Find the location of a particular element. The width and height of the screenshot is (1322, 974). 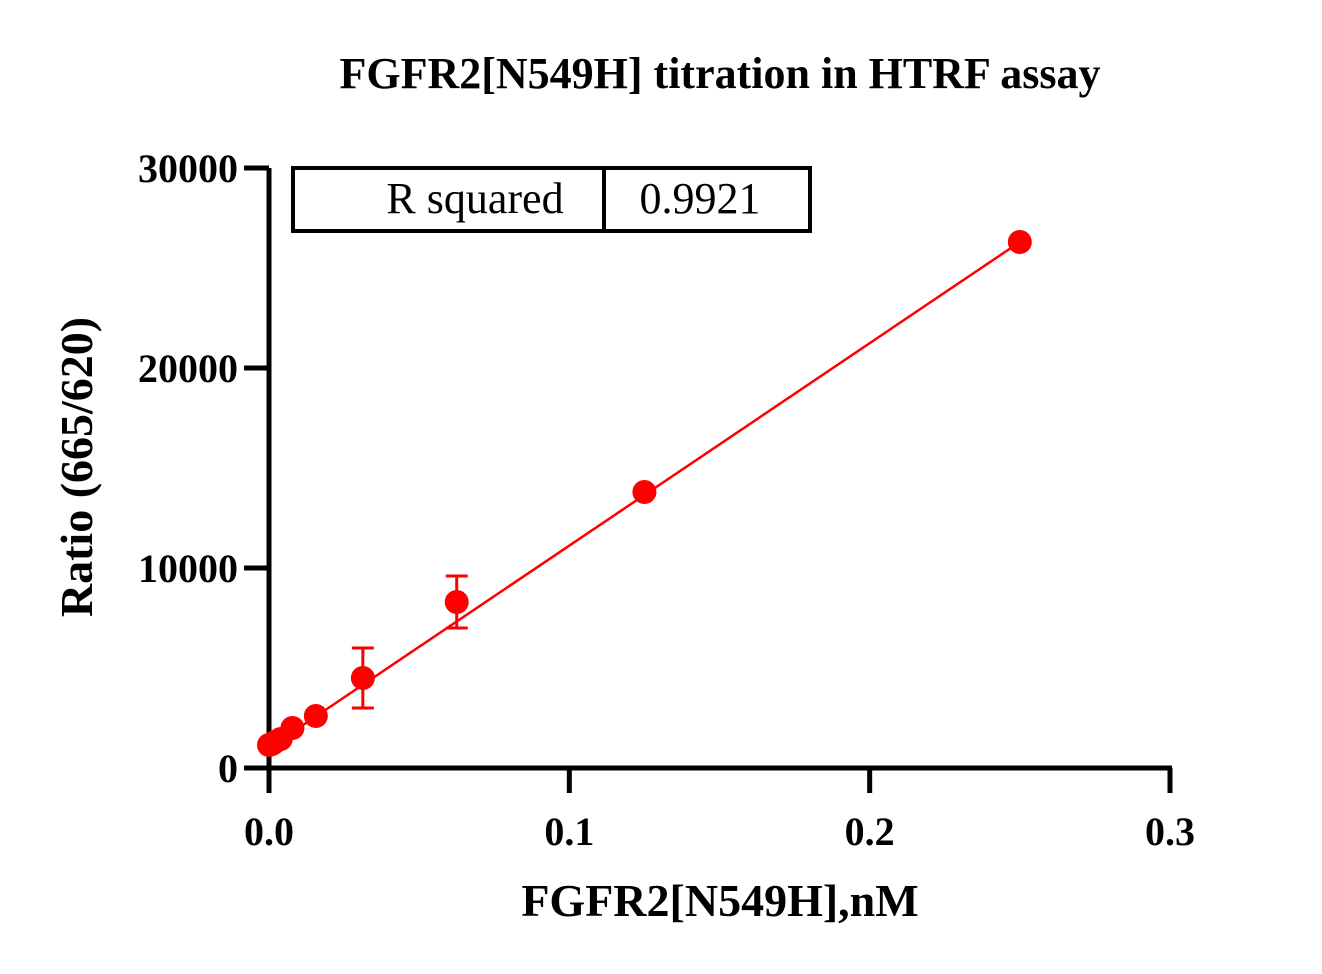

y-tick-label: 30000 is located at coordinates (188, 168).